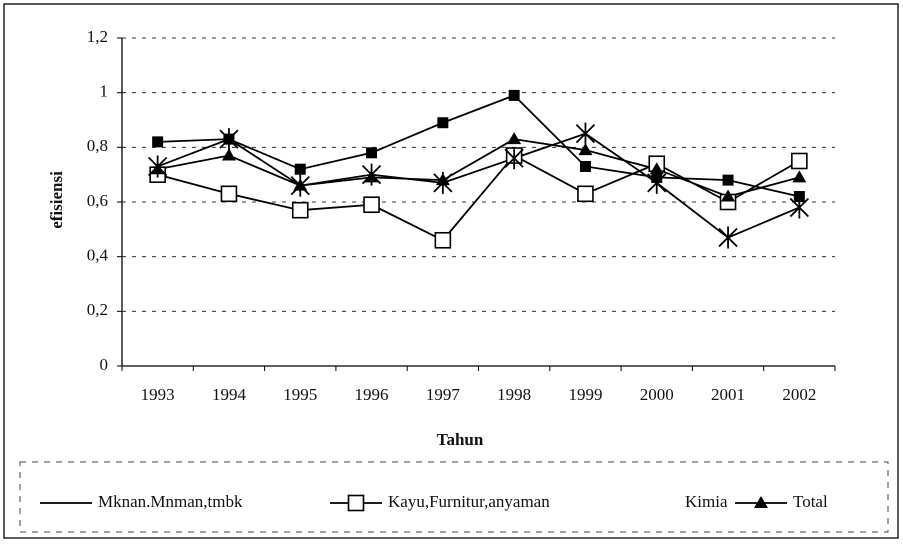  Describe the element at coordinates (97, 309) in the screenshot. I see `y-tick-label: 0,2` at that location.